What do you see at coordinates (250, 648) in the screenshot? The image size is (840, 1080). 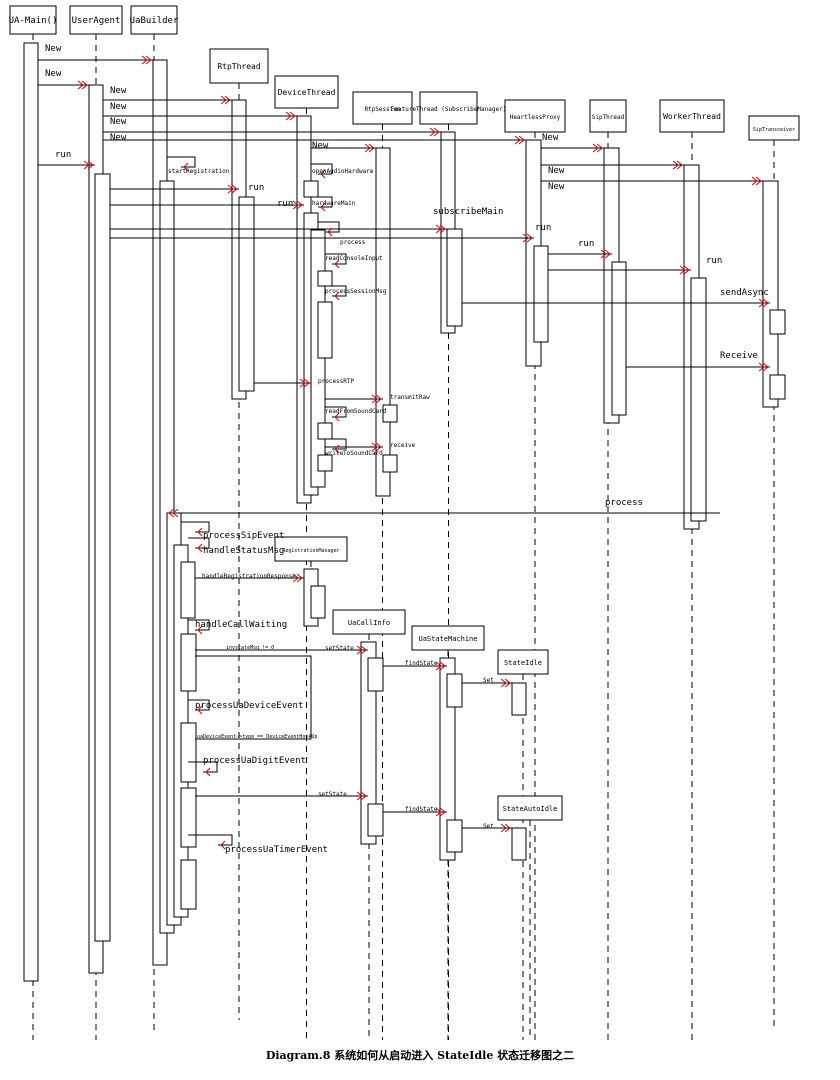 I see `message-label: invstateMsg != 0` at bounding box center [250, 648].